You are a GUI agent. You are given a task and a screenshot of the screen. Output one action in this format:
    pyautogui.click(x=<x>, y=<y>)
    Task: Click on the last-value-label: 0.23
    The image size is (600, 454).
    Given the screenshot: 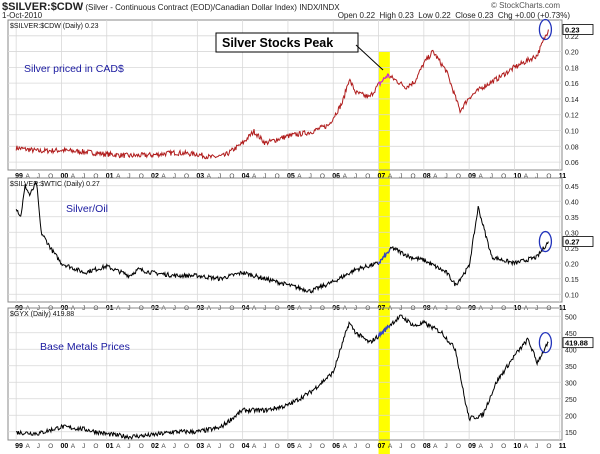 What is the action you would take?
    pyautogui.click(x=572, y=29)
    